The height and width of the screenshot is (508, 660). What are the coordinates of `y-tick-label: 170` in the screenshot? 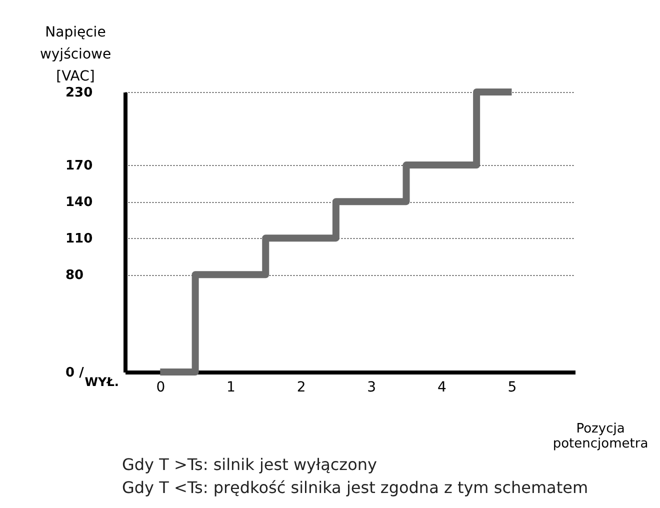 It's located at (79, 166).